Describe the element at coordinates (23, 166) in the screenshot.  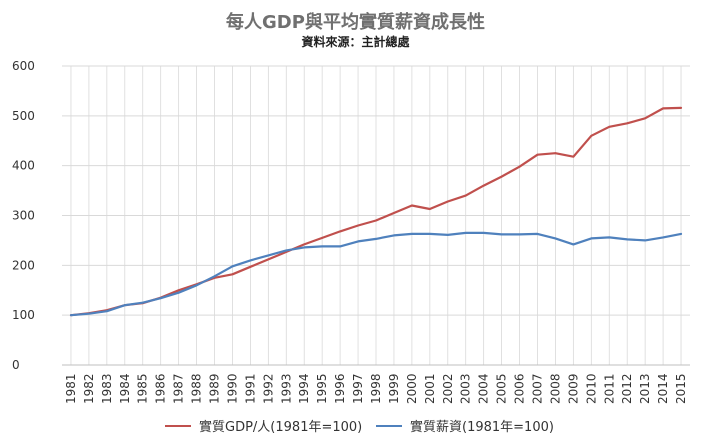
I see `y-tick-label: 400` at that location.